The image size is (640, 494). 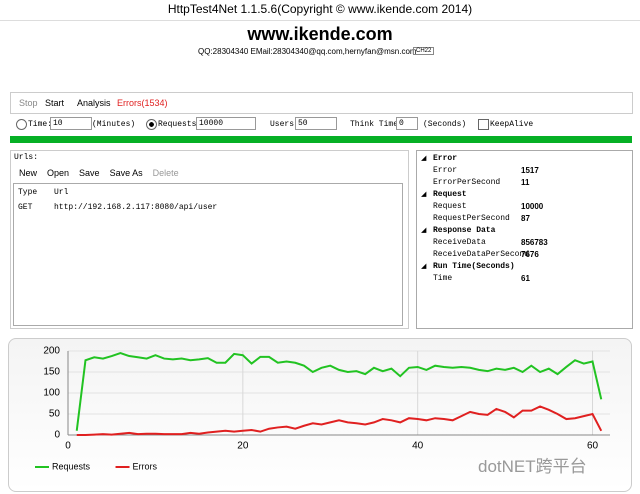 I want to click on category: Run Time(Seconds), so click(x=474, y=266).